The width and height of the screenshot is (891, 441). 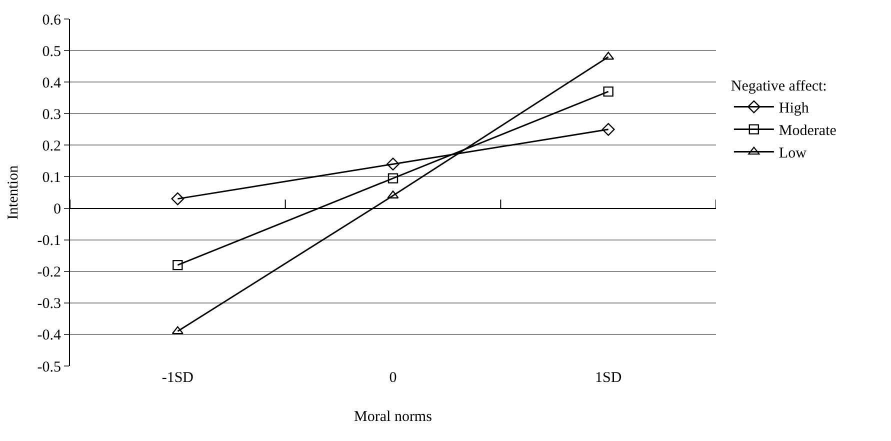 What do you see at coordinates (49, 304) in the screenshot?
I see `y-tick-label: -0.3` at bounding box center [49, 304].